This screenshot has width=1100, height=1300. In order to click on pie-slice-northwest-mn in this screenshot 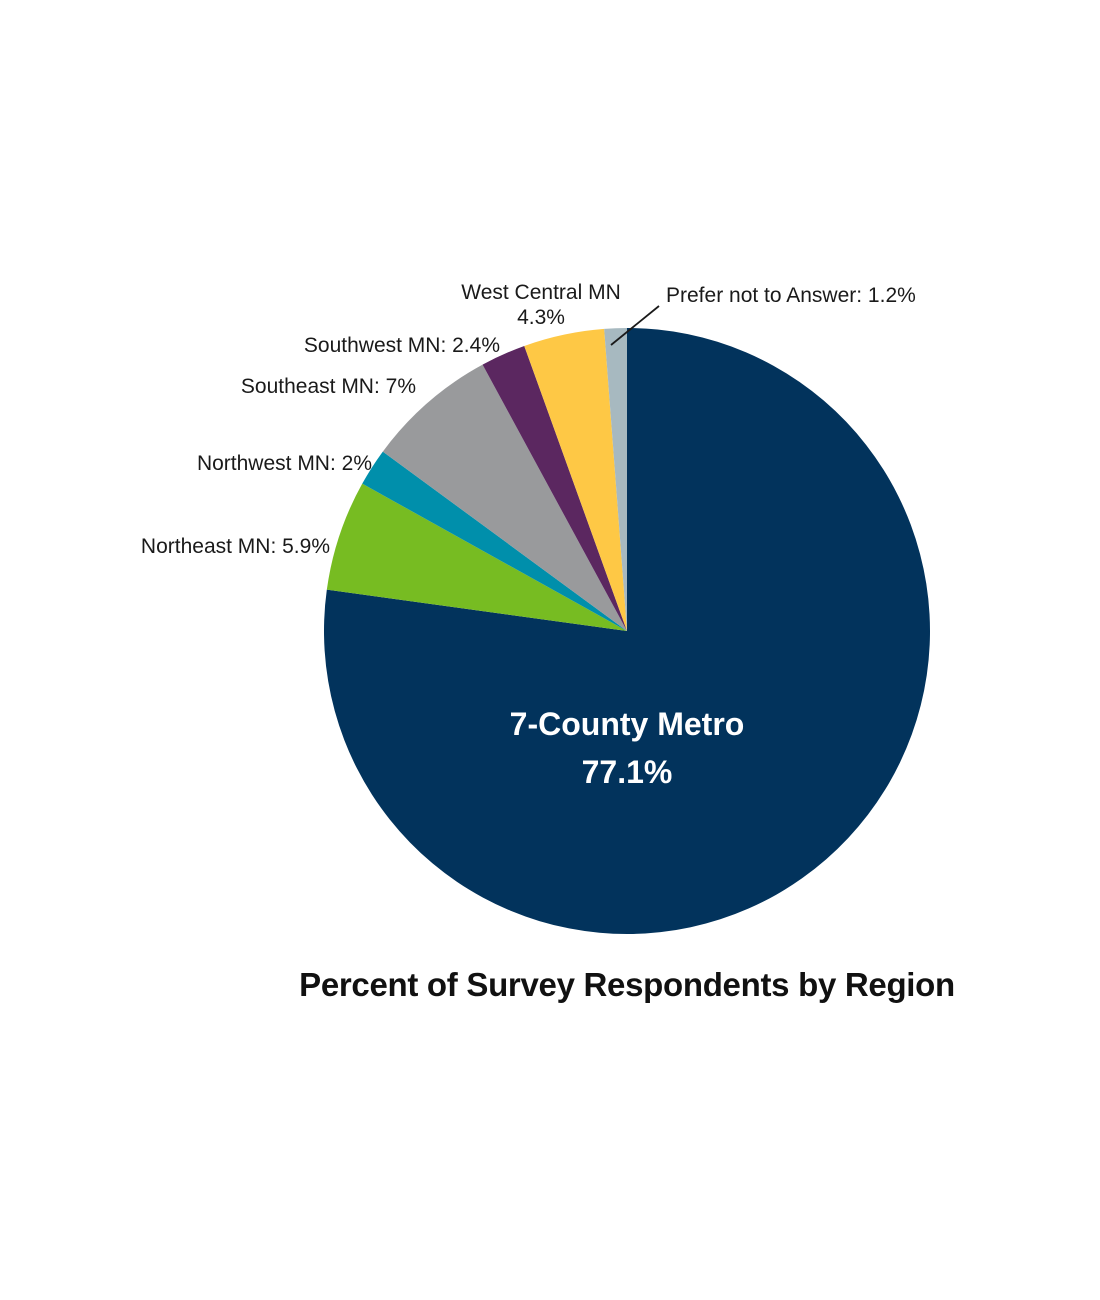, I will do `click(494, 541)`.